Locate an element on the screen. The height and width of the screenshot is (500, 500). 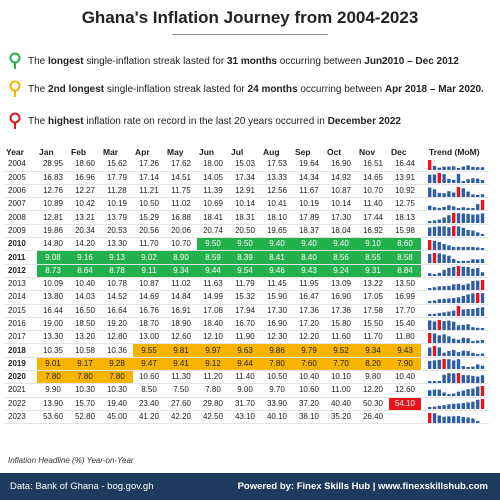
year-cell: 2013 is located at coordinates (20, 284).